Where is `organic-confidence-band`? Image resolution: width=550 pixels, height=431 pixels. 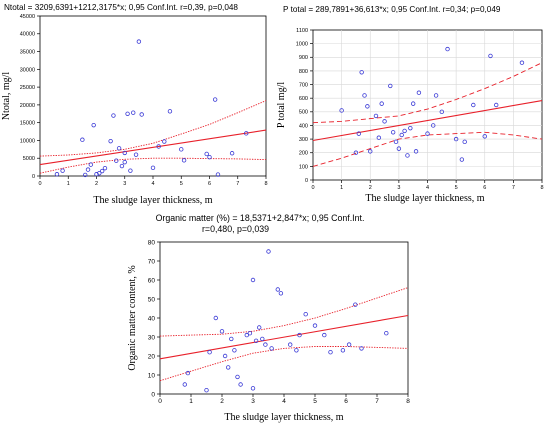 organic-confidence-band is located at coordinates (284, 334).